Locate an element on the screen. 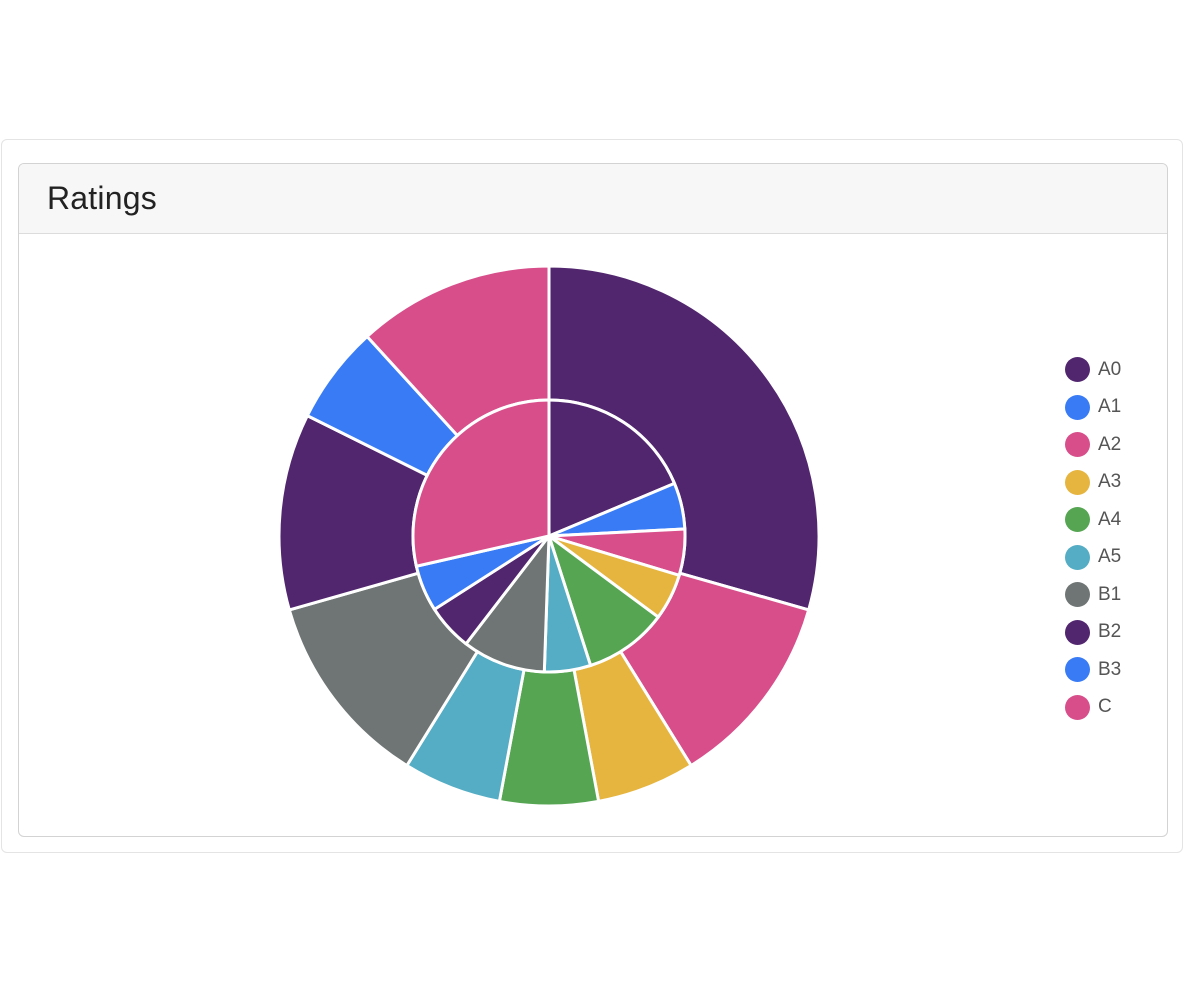  legend-item-a4: A4 is located at coordinates (1093, 520).